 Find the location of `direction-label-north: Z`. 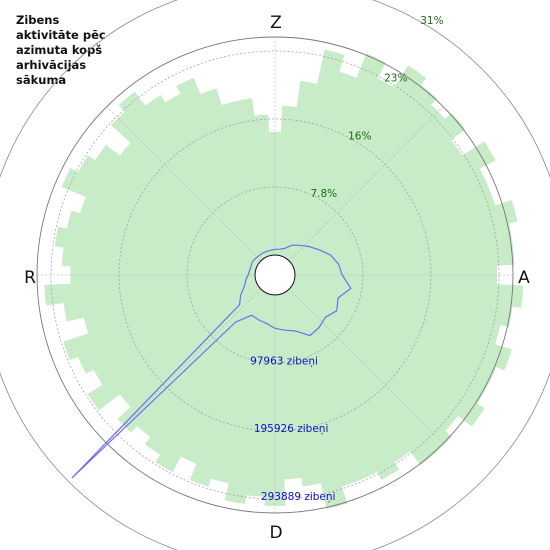

direction-label-north: Z is located at coordinates (276, 23).